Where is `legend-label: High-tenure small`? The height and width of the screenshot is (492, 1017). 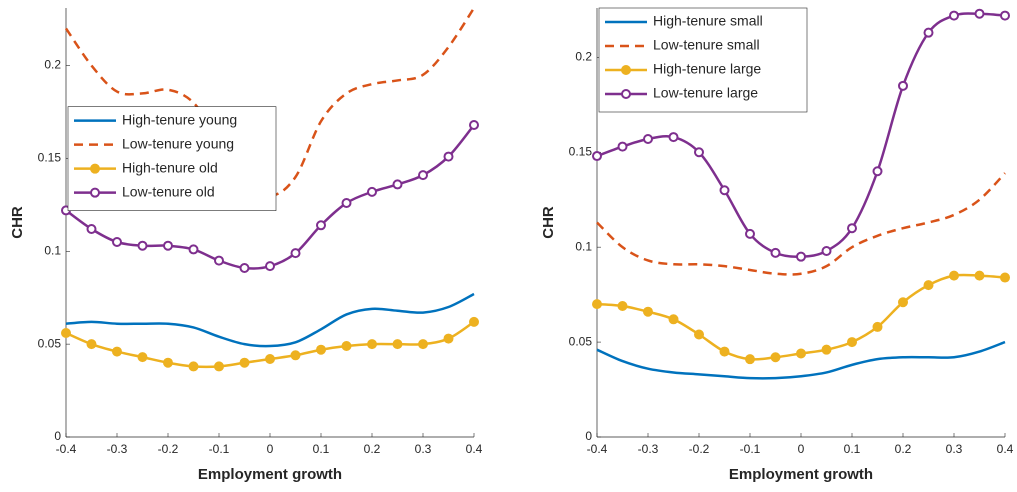 legend-label: High-tenure small is located at coordinates (708, 21).